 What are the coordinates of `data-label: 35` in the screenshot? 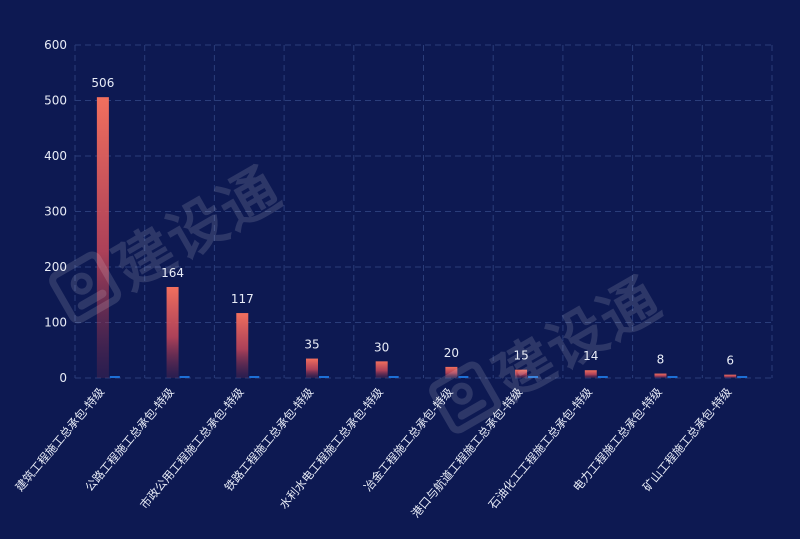 It's located at (311, 345).